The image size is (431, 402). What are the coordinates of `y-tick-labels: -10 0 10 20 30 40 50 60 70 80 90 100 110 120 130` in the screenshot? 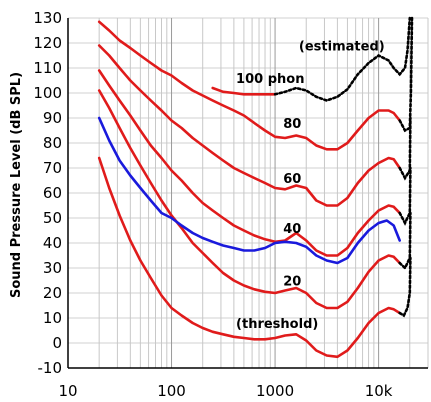 It's located at (47, 193).